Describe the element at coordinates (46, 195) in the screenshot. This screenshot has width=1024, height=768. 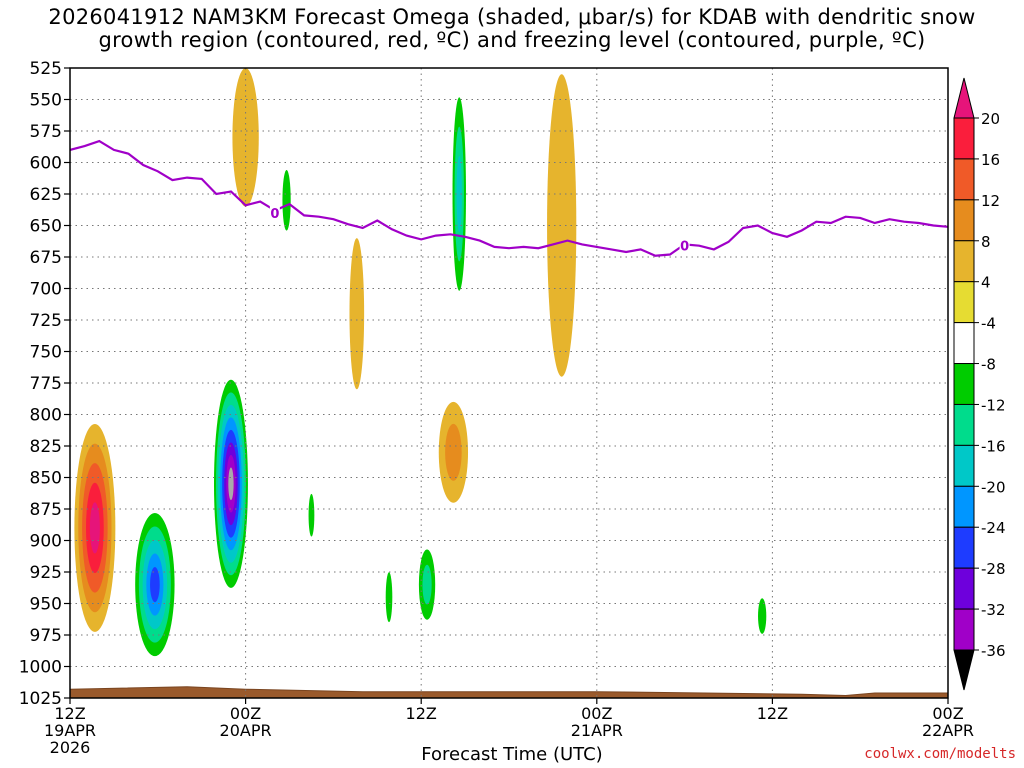
I see `y-tick-label: 625` at that location.